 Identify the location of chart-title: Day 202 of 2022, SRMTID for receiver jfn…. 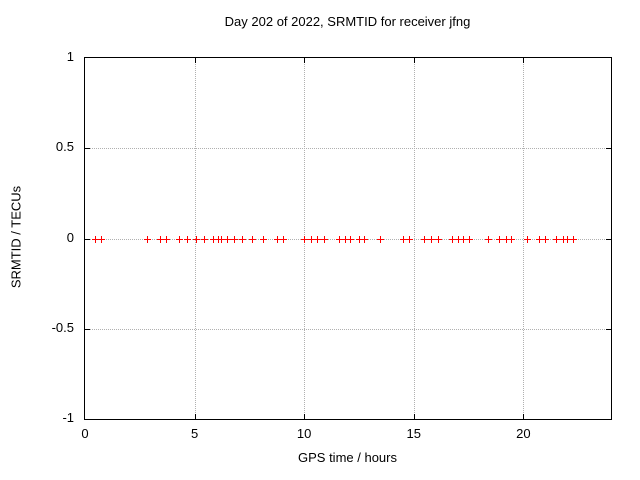
(347, 21).